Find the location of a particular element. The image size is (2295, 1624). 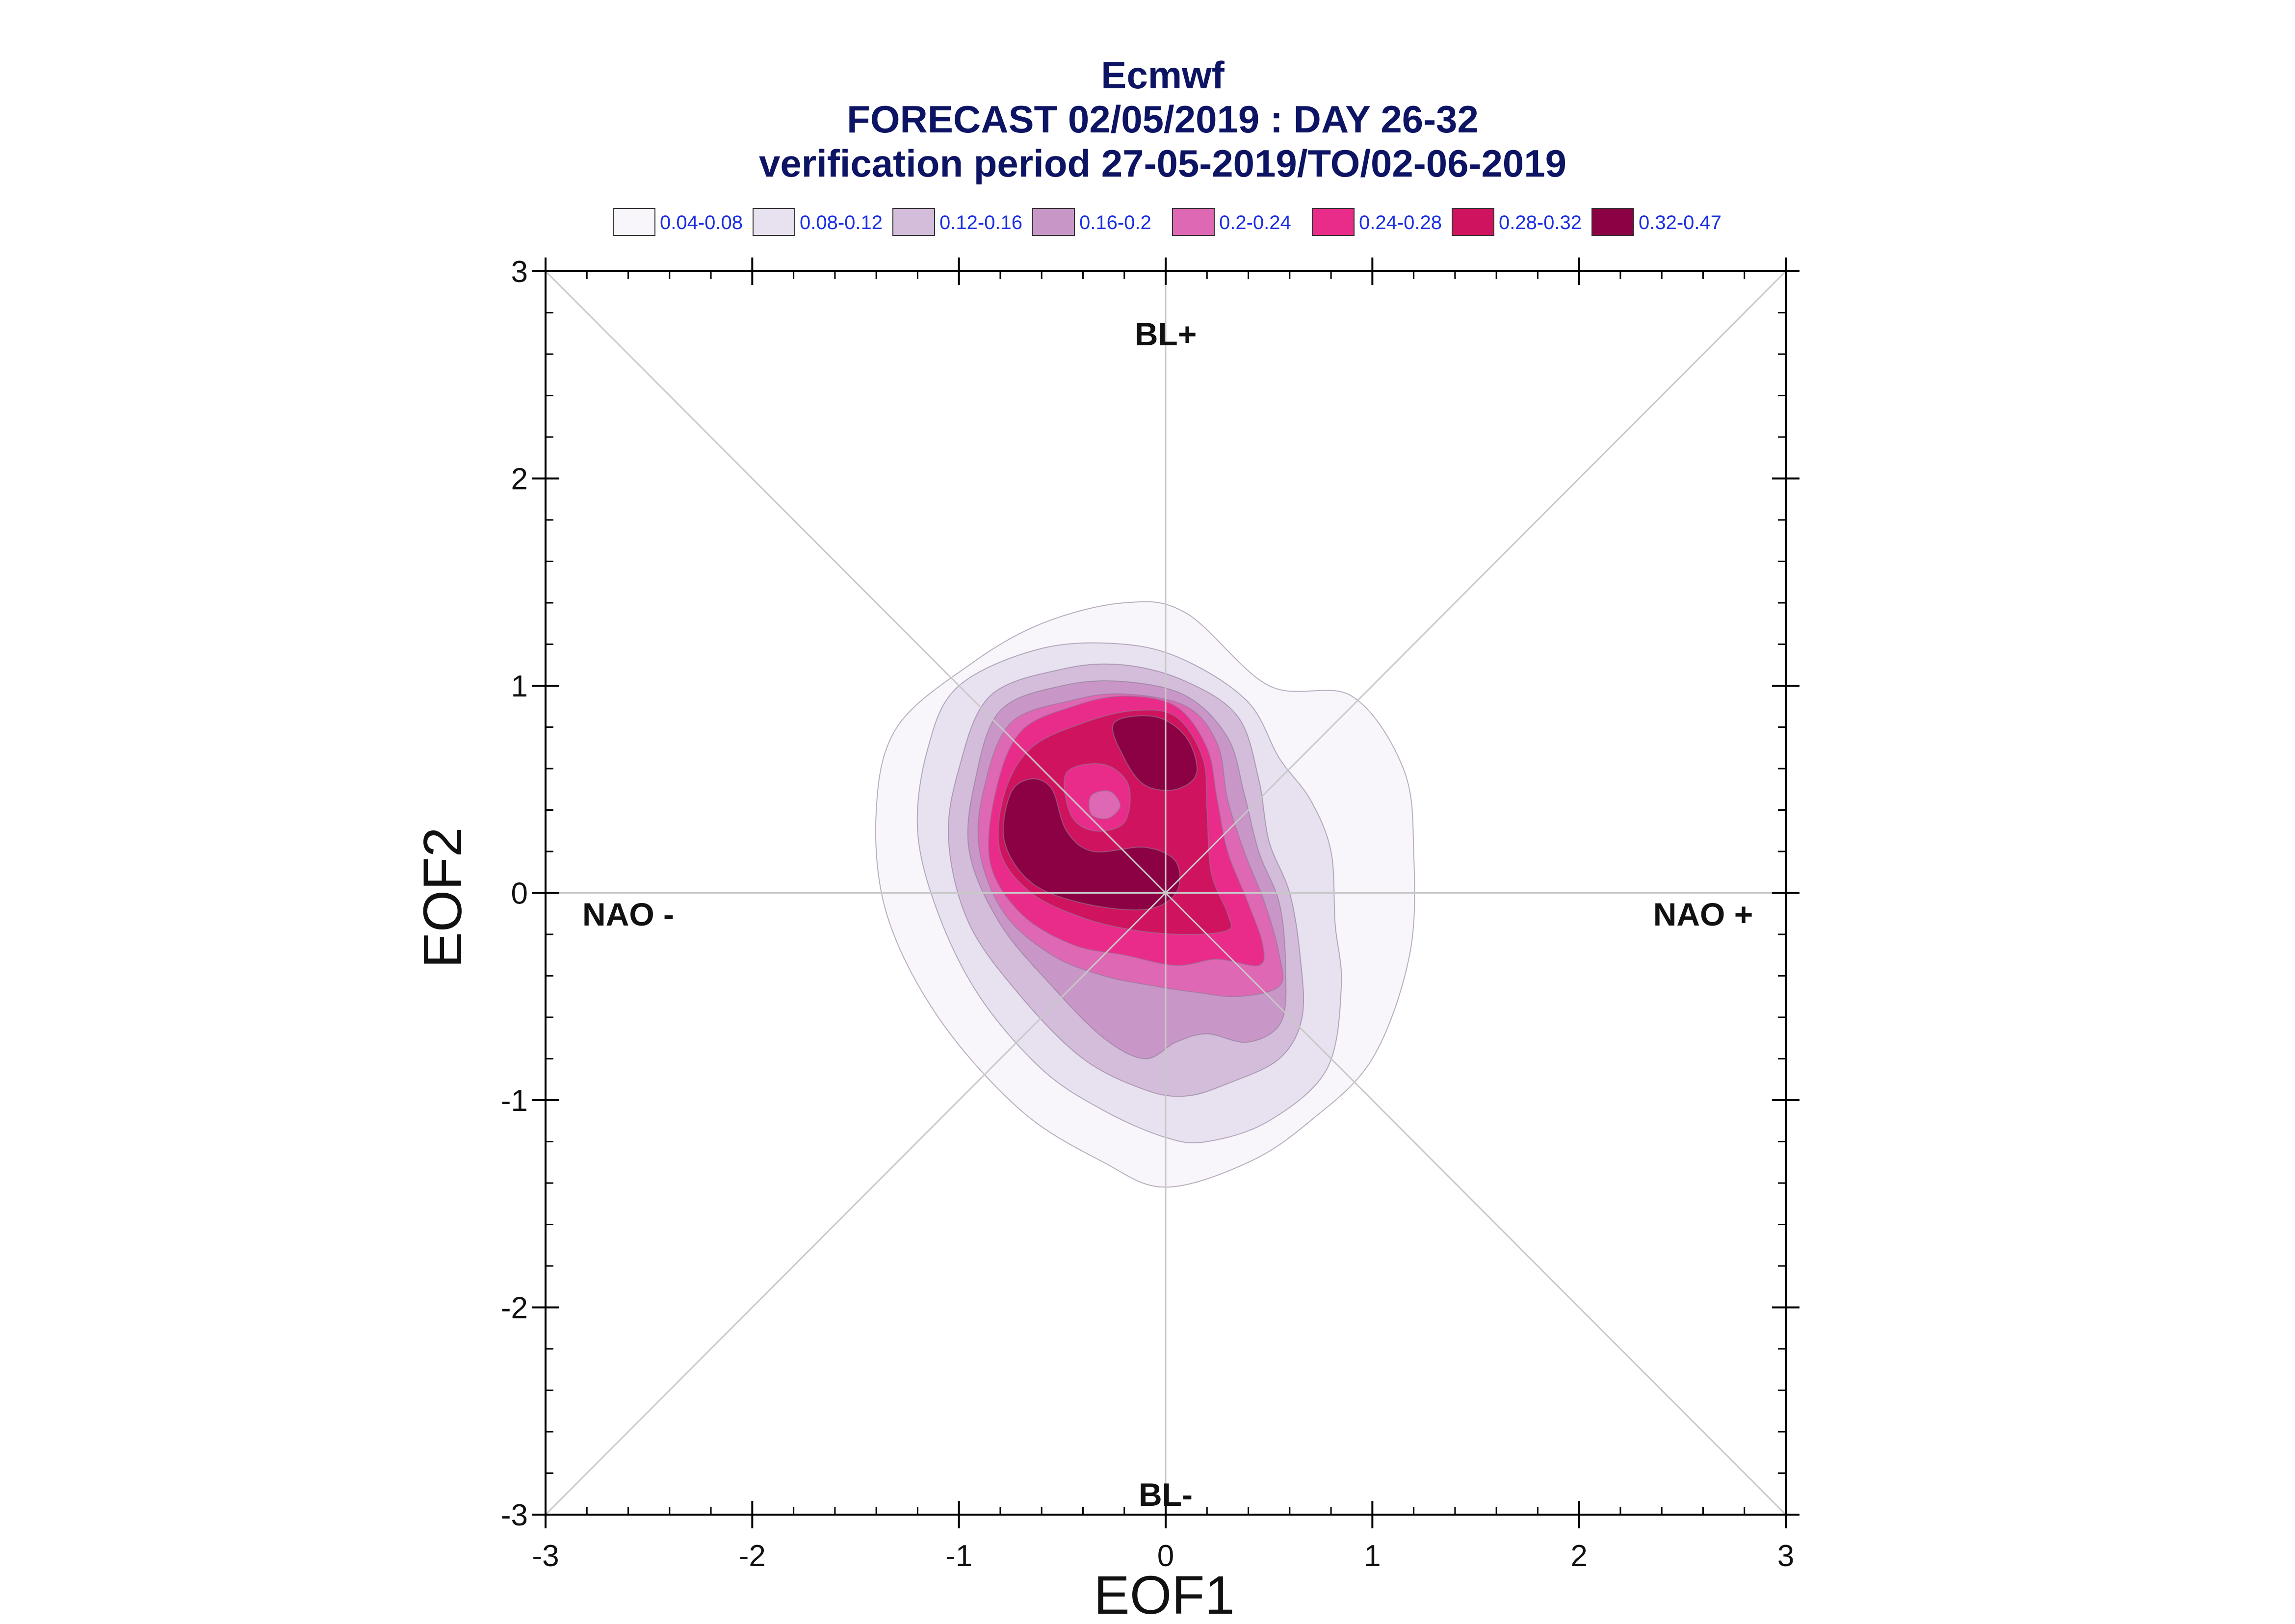

y-tick-label: 1 is located at coordinates (519, 686).